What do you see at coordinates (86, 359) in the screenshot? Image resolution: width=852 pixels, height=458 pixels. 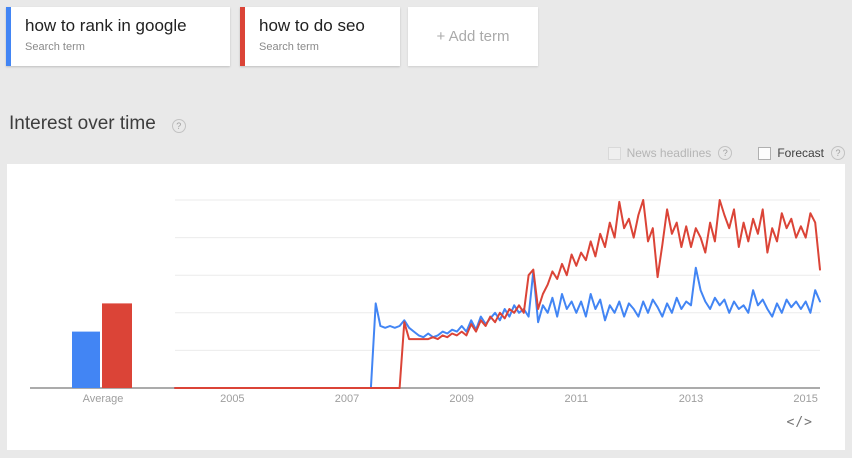 I see `average-bar-blue` at bounding box center [86, 359].